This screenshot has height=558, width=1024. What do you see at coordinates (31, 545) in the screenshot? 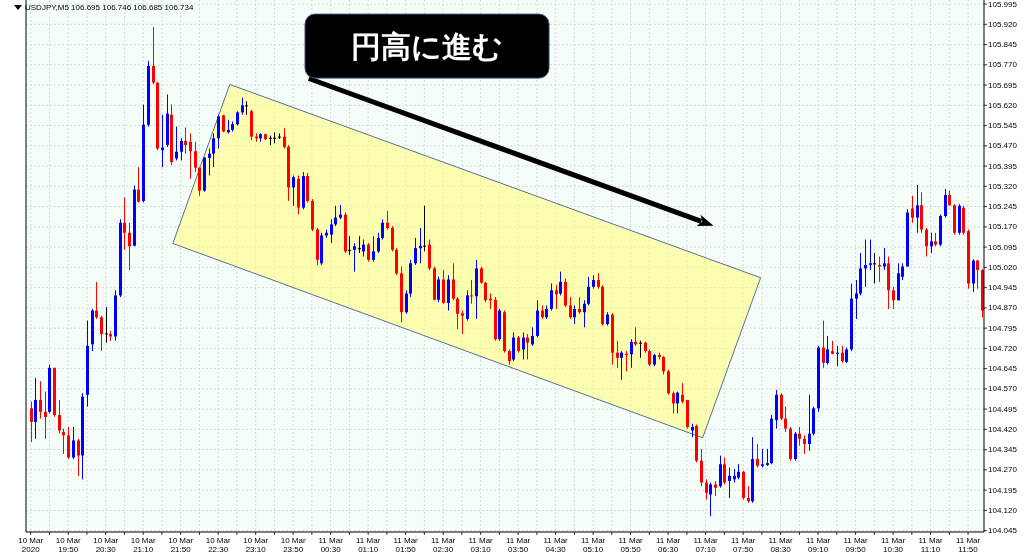
I see `x-tick-label: 10 Mar 2020` at bounding box center [31, 545].